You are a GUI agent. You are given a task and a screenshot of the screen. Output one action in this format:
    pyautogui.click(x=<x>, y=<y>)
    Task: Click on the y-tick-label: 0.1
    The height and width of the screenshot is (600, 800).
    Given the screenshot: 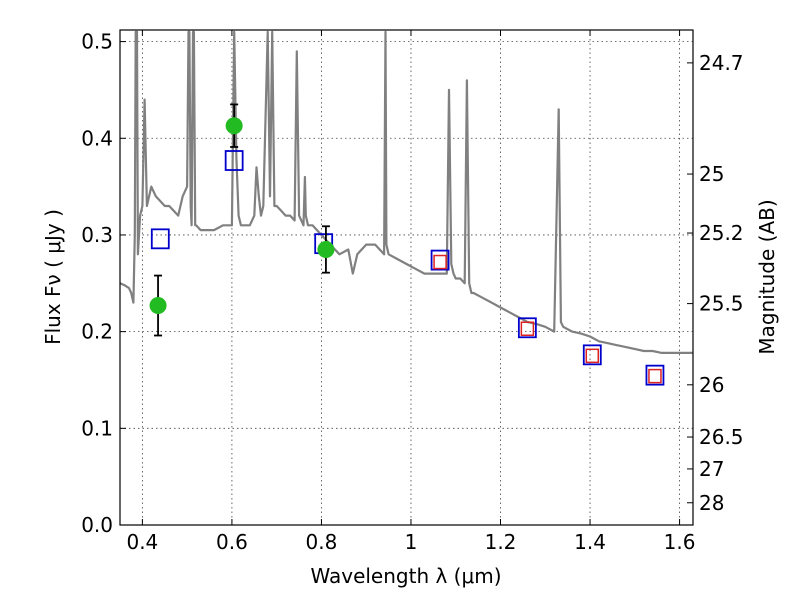 What is the action you would take?
    pyautogui.click(x=97, y=428)
    